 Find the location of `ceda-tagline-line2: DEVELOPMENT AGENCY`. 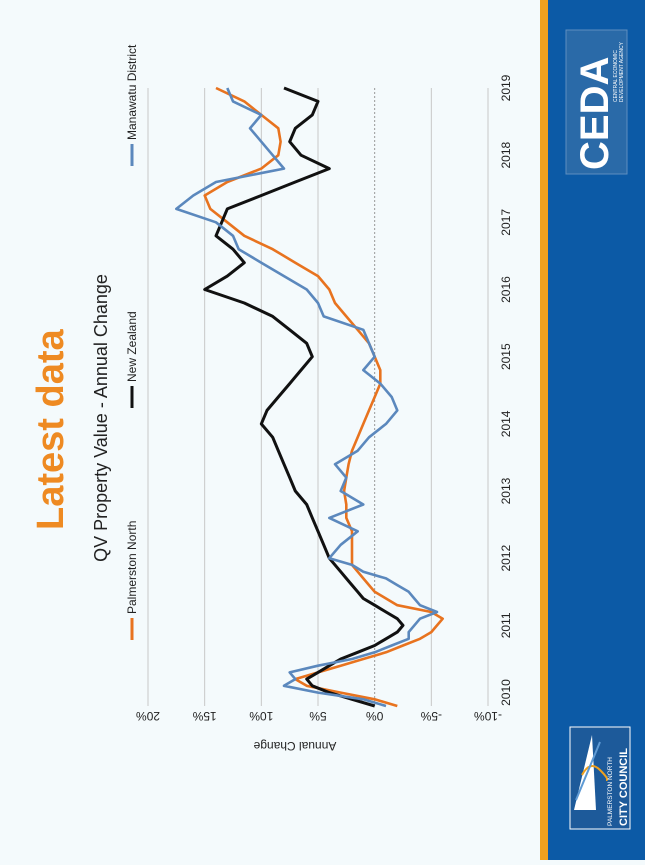

ceda-tagline-line2: DEVELOPMENT AGENCY is located at coordinates (622, 71).